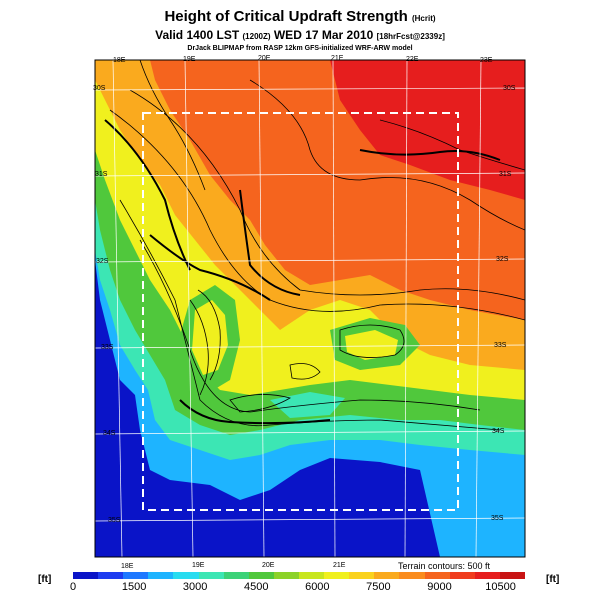 The image size is (600, 600). Describe the element at coordinates (264, 58) in the screenshot. I see `lon-label-top-20e: 20E` at that location.